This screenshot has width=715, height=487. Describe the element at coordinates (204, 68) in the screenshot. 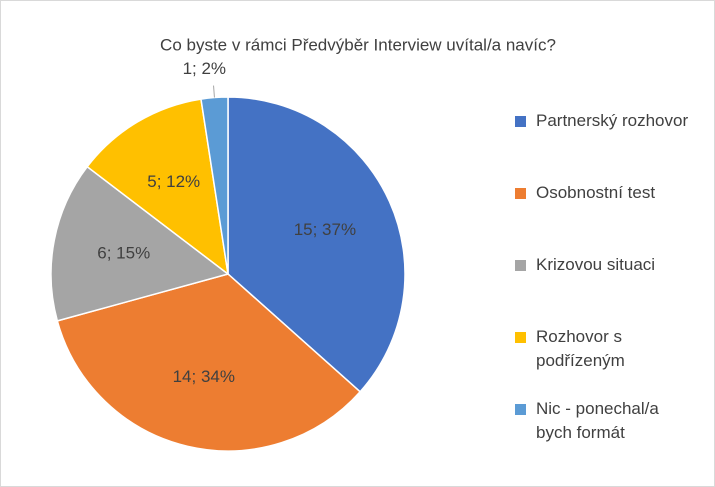

I see `data-label: 1; 2%` at that location.